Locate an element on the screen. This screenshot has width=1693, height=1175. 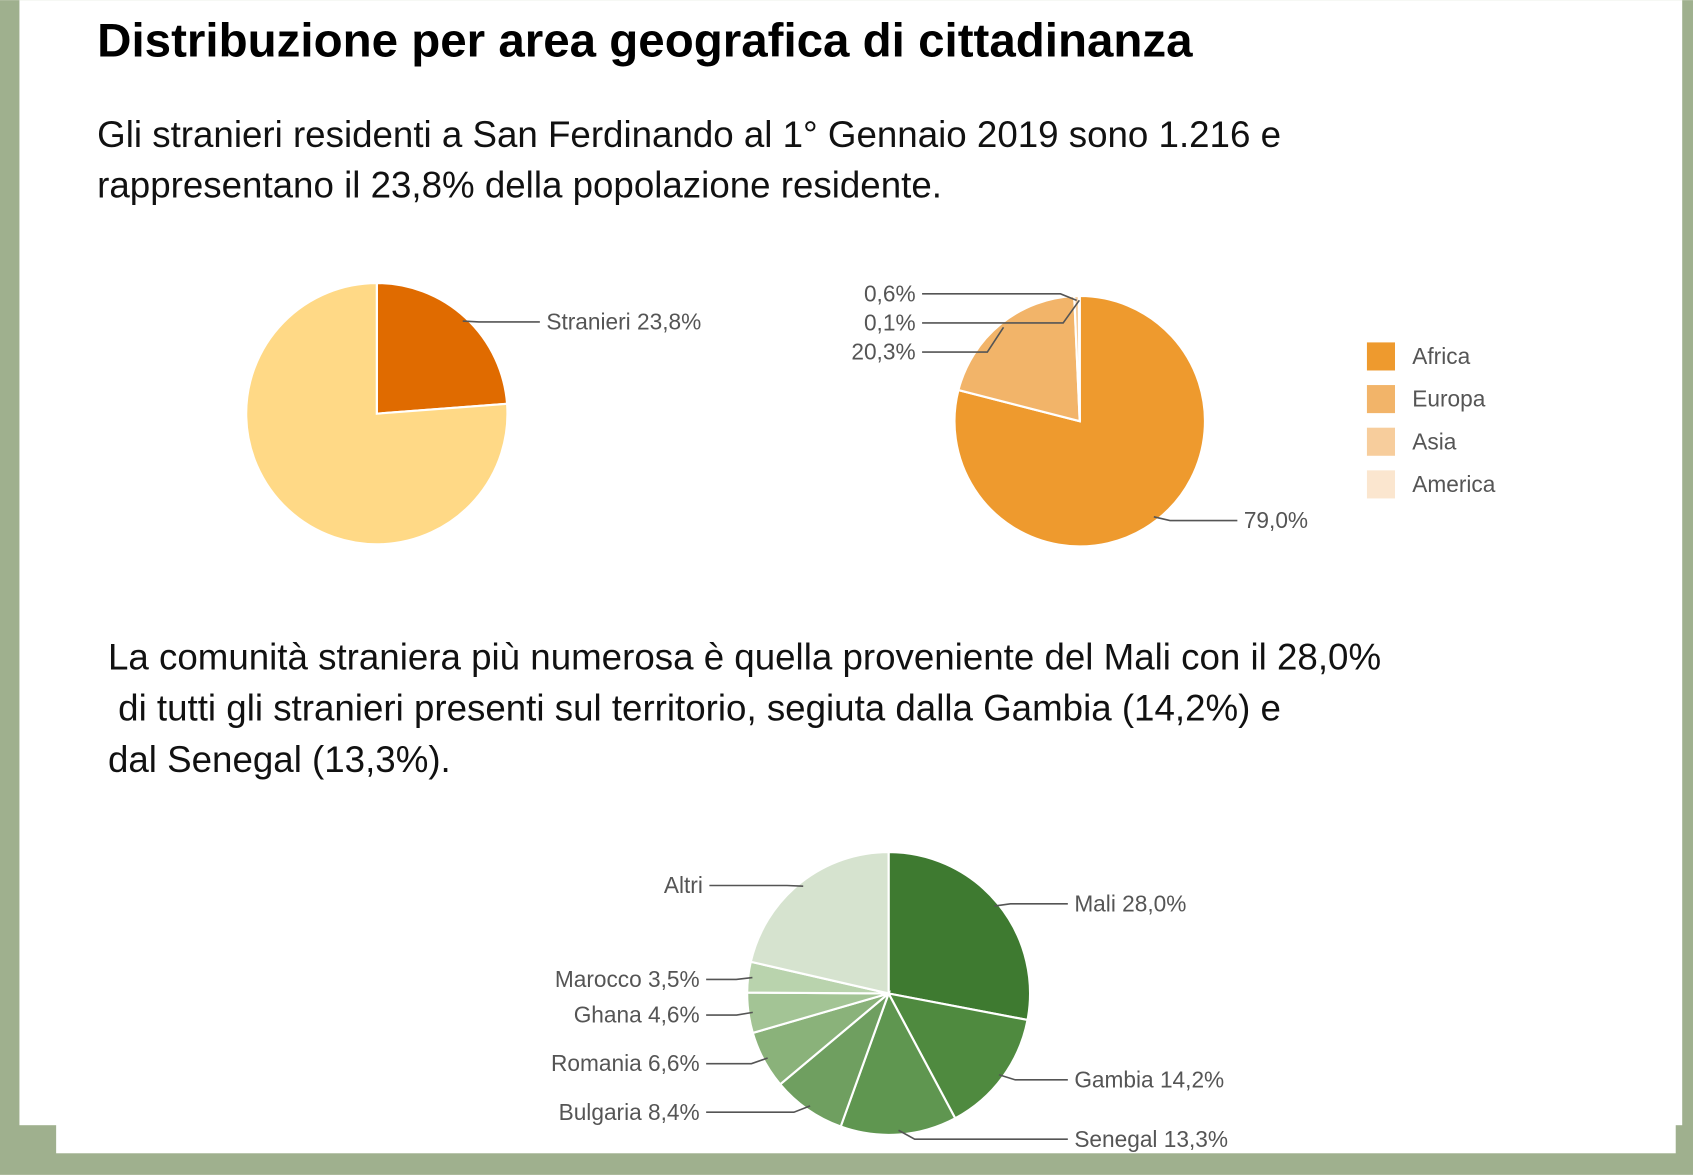
slice-value: 28,0% is located at coordinates (1154, 903).